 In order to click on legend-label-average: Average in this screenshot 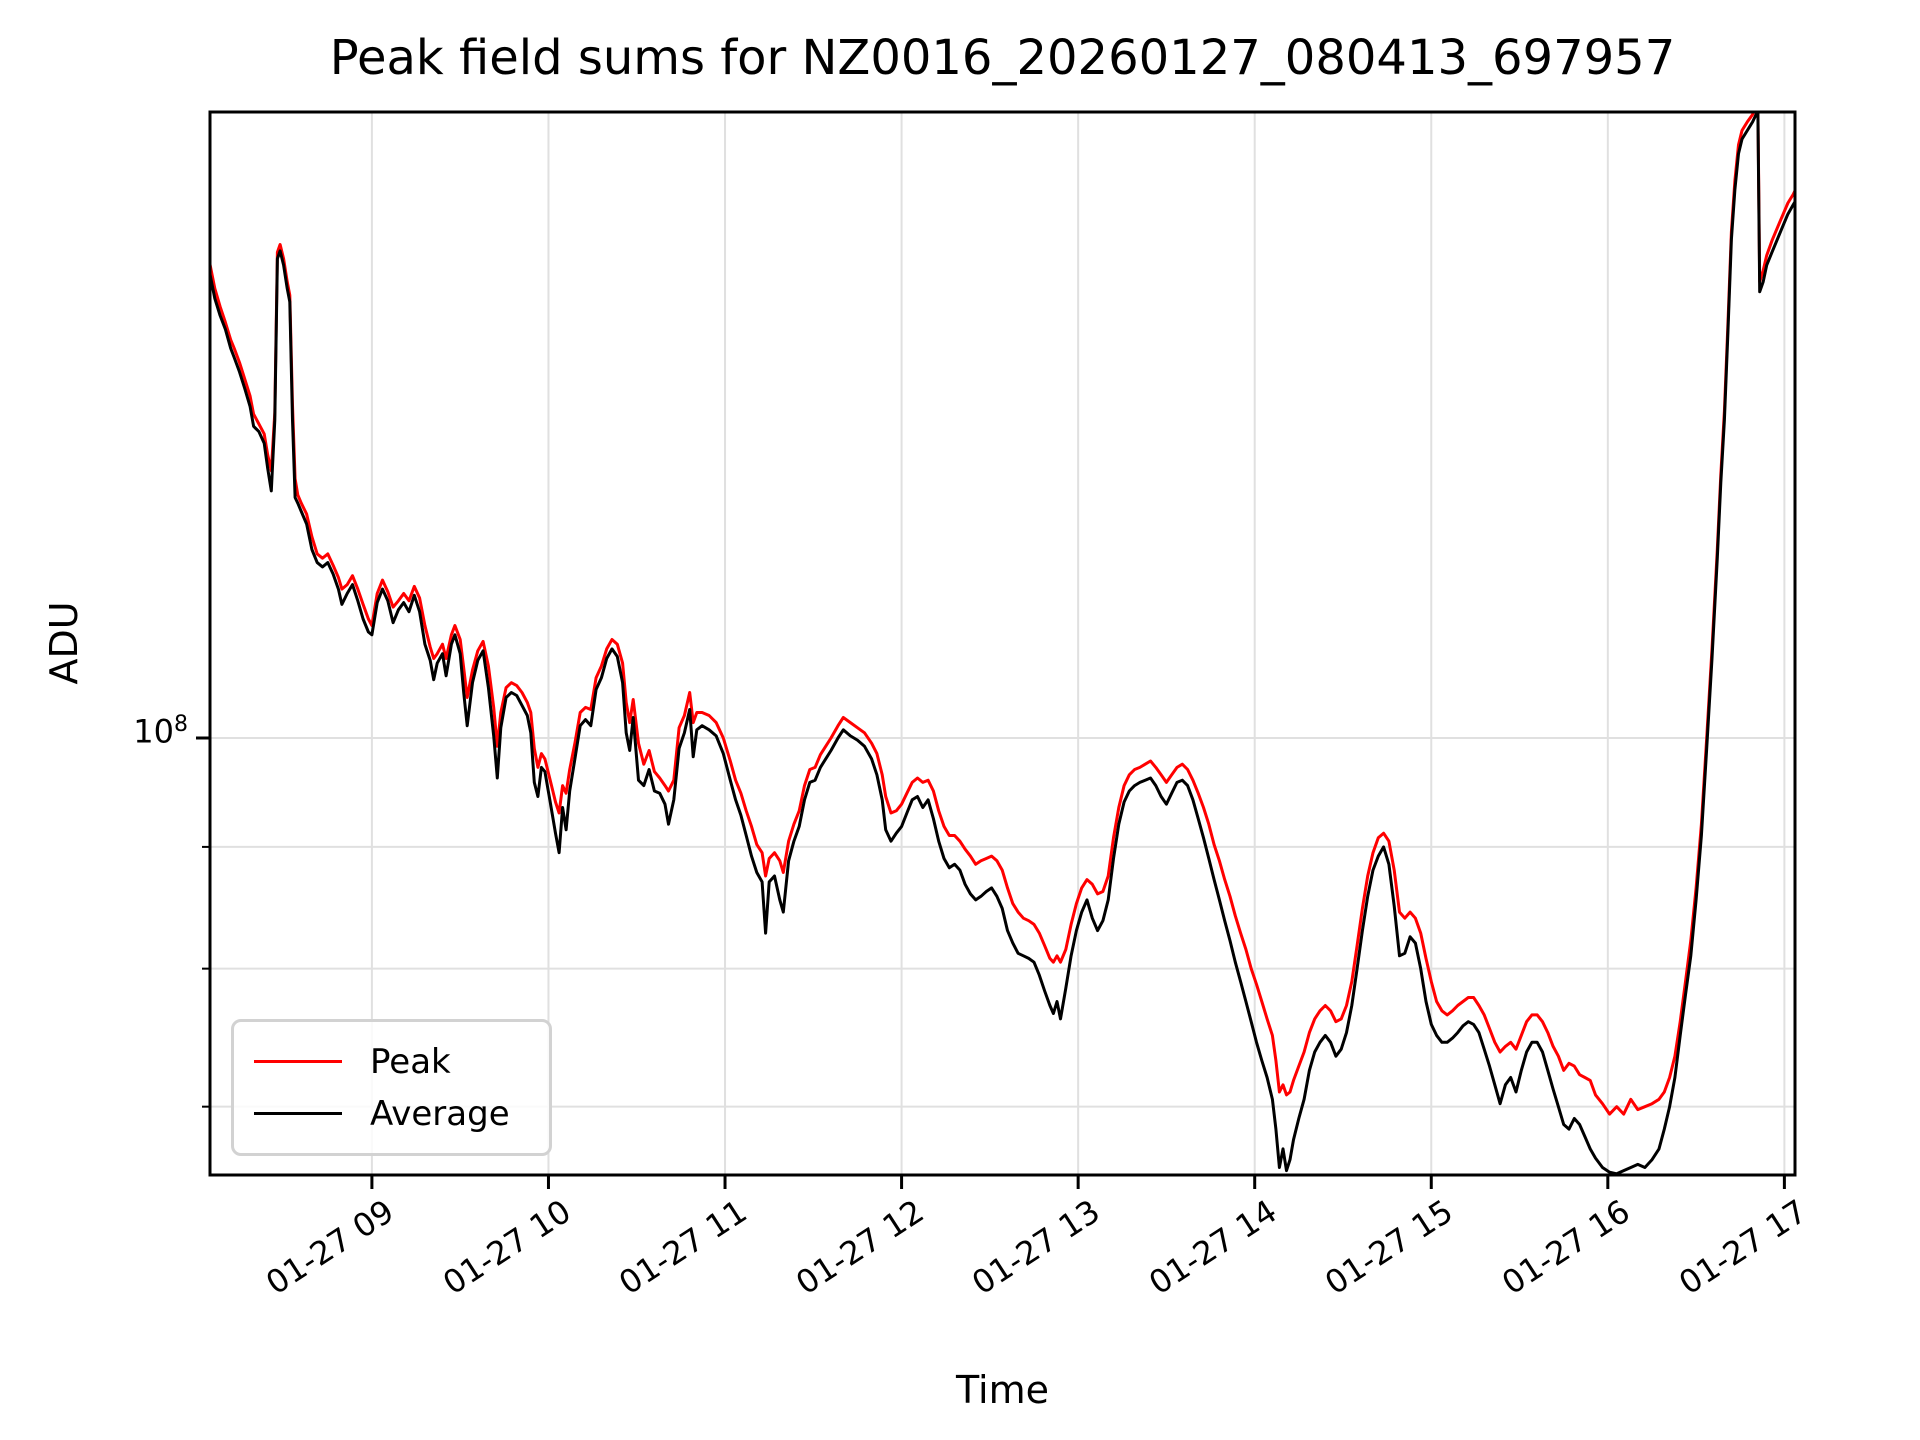, I will do `click(440, 1113)`.